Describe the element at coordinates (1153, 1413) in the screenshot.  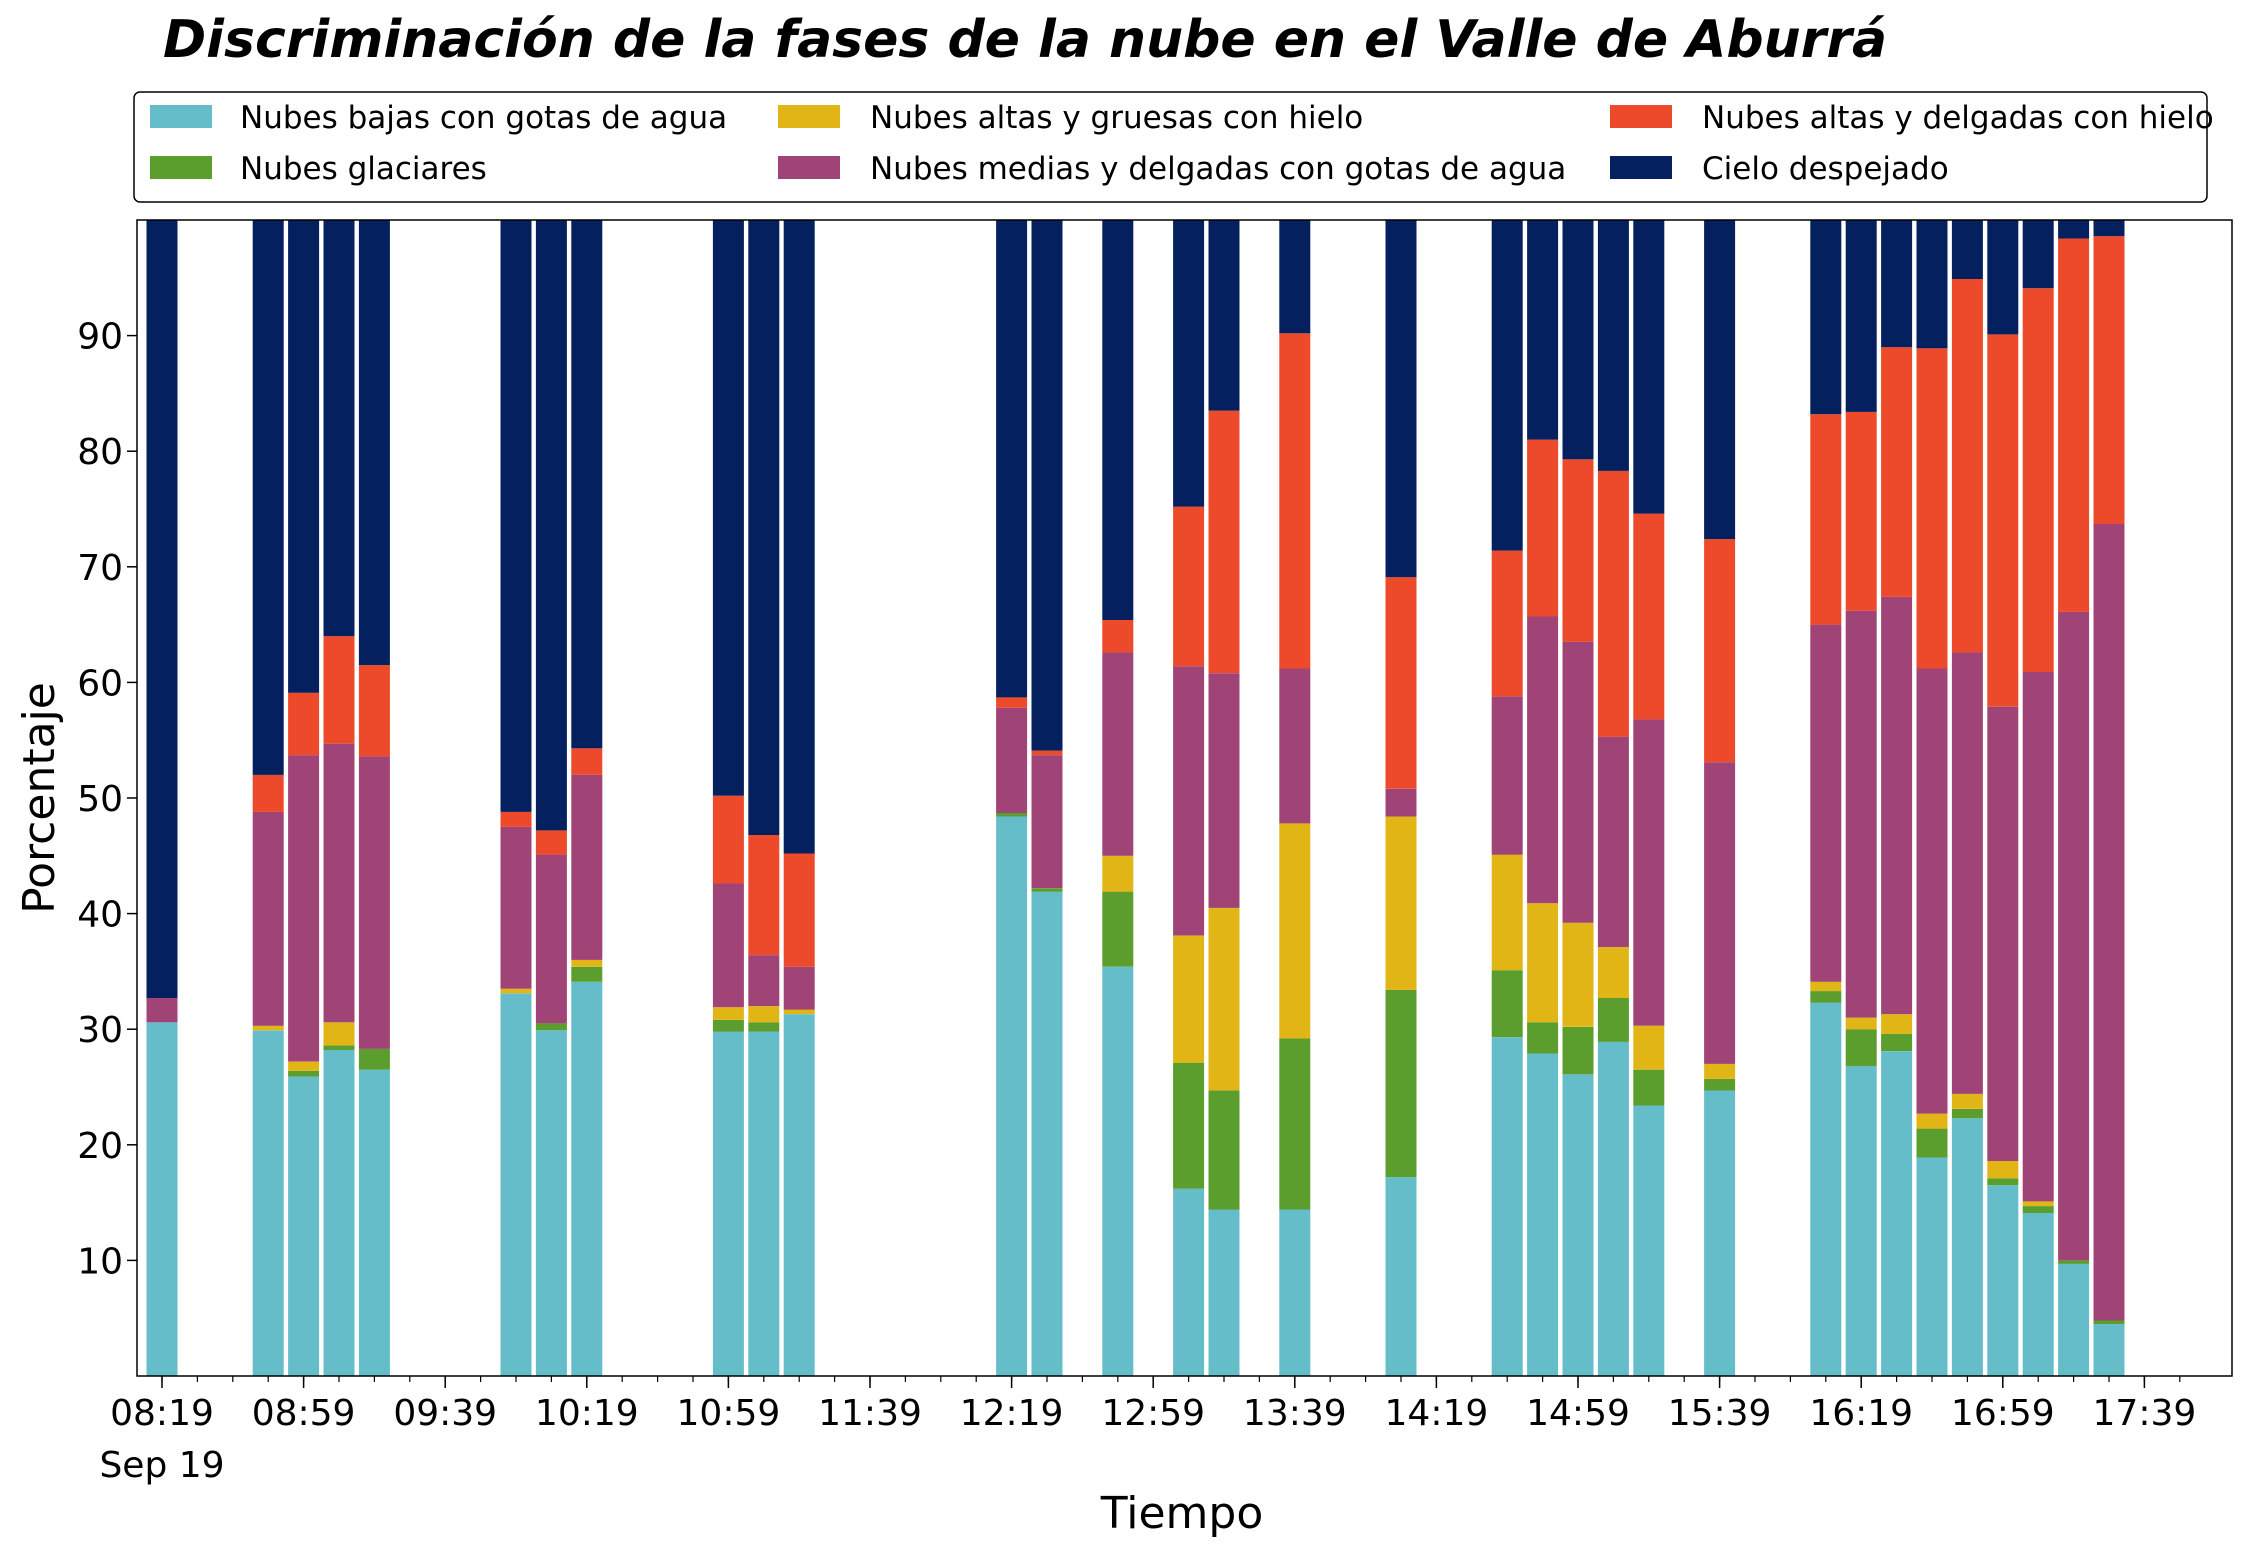
I see `x-tick-label-7: 12:59` at that location.